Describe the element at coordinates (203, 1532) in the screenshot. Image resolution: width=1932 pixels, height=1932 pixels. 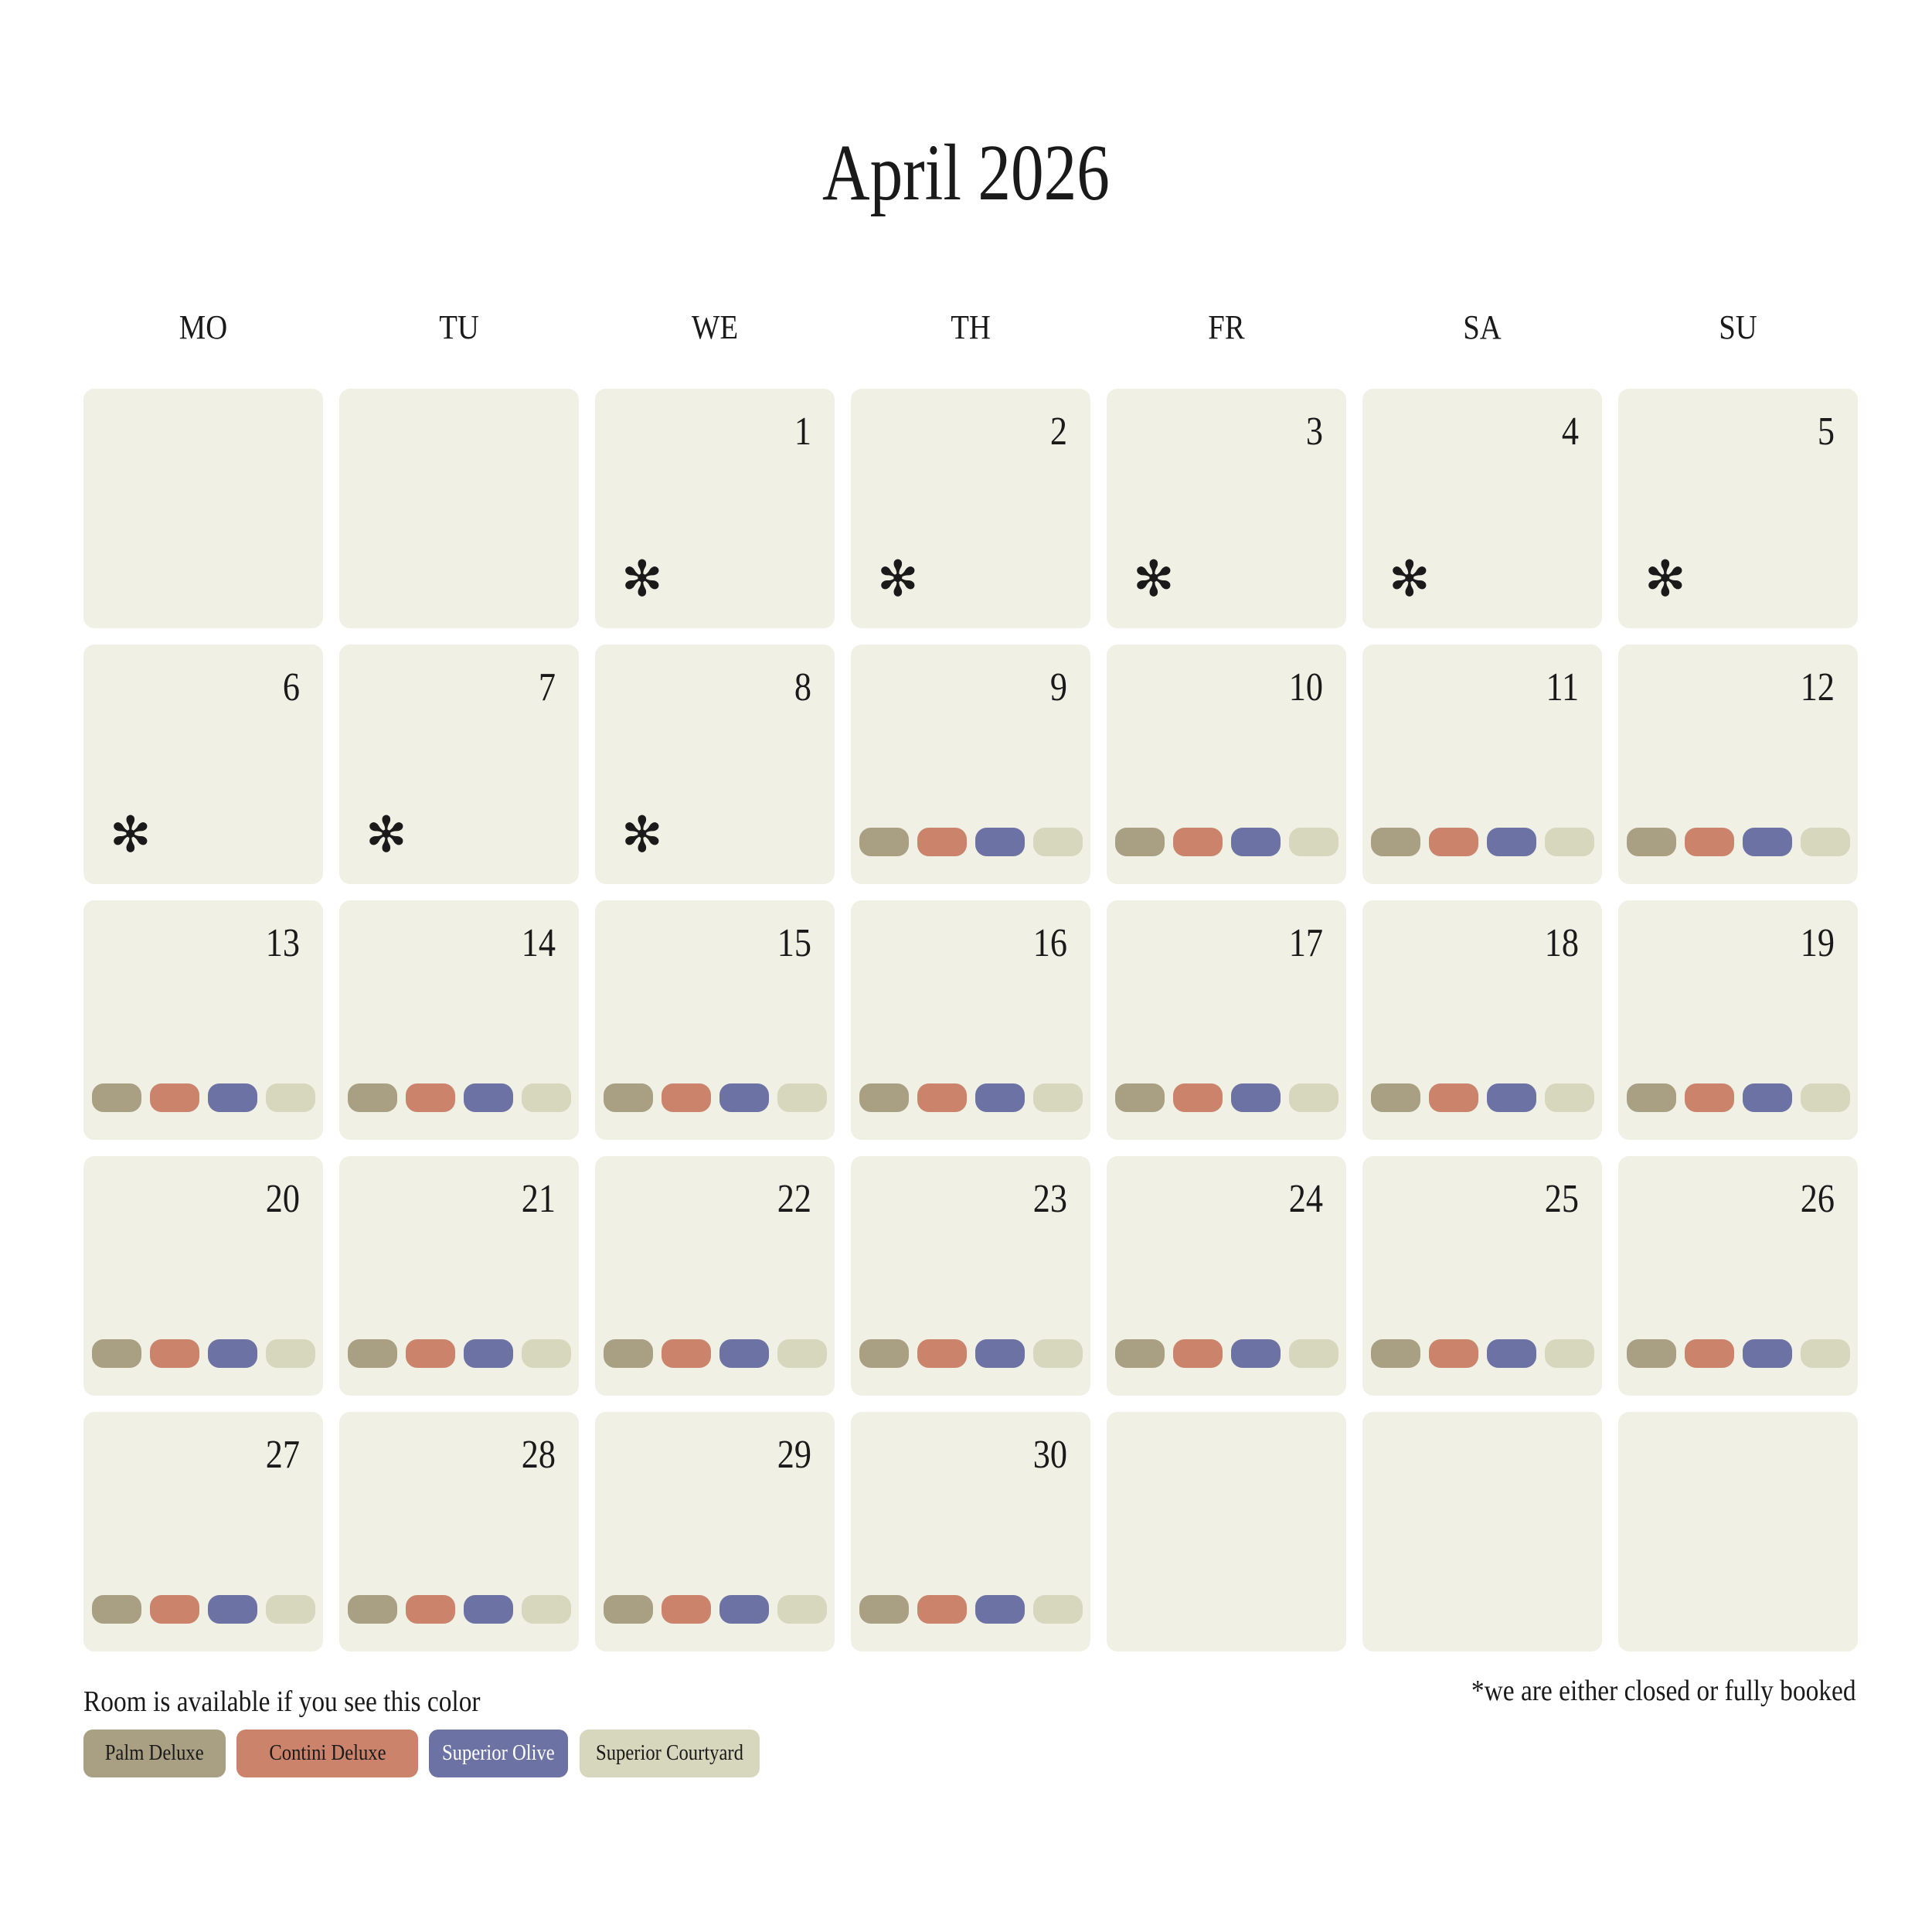
I see `day-cell-27: 27` at that location.